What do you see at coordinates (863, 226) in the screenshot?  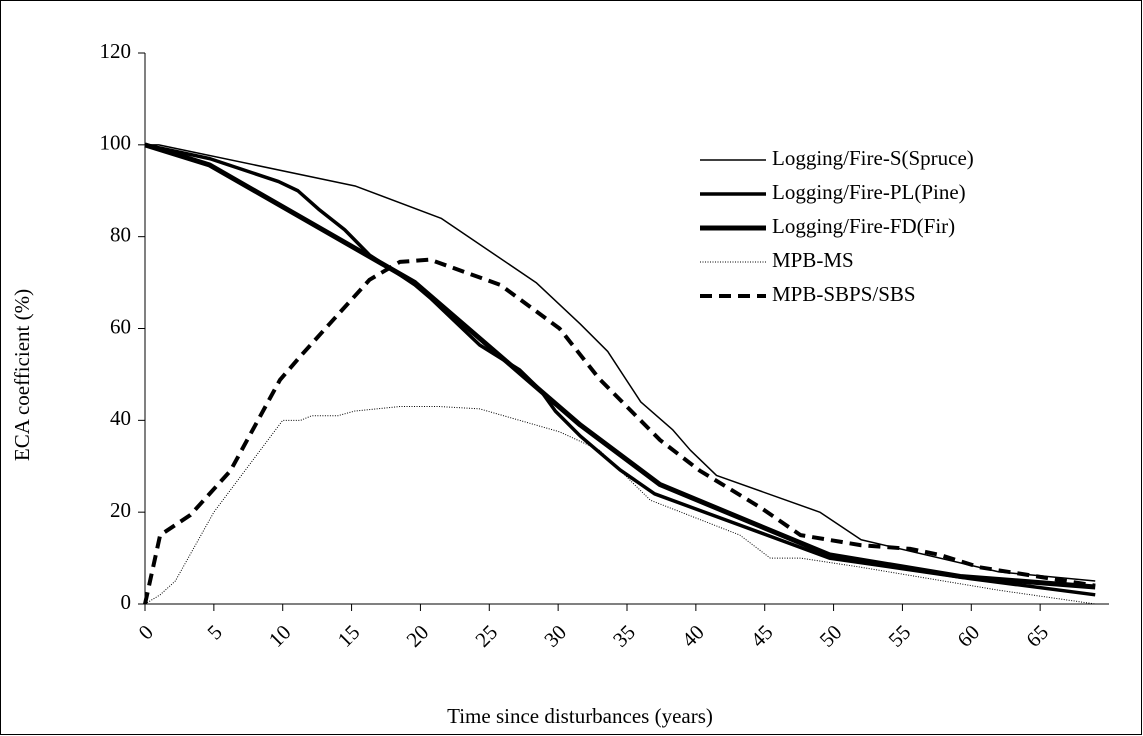 I see `legend-label: Logging/Fire-FD(Fir)` at bounding box center [863, 226].